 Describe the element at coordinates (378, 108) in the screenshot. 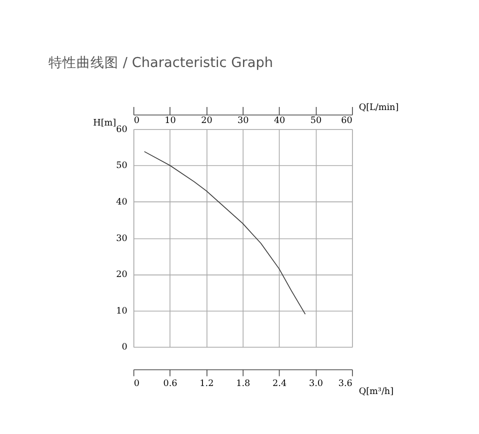

I see `x2-axis-title: Q[L/min]` at that location.